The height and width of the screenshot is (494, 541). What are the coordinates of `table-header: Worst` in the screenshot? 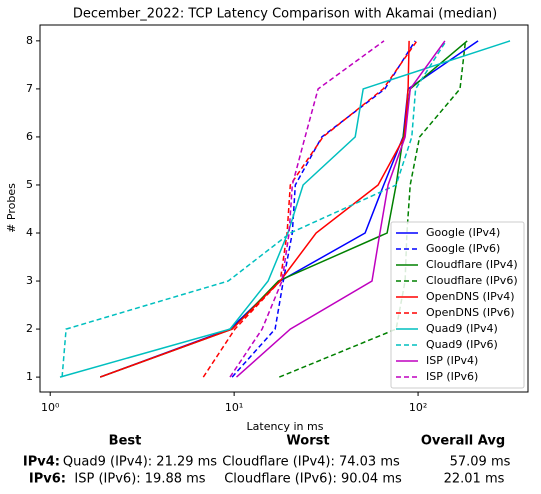 It's located at (307, 441).